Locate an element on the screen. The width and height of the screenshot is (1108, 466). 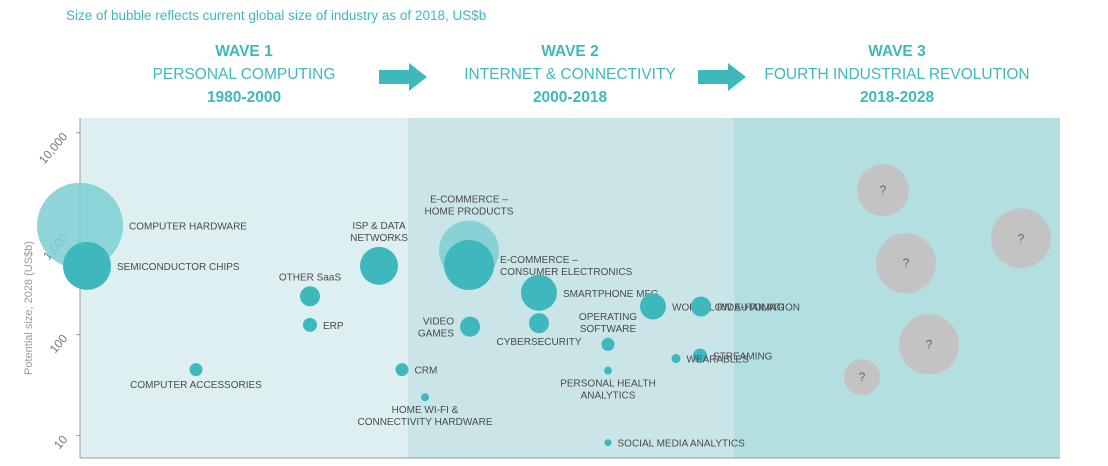
bubble-workflow-automation is located at coordinates (653, 306).